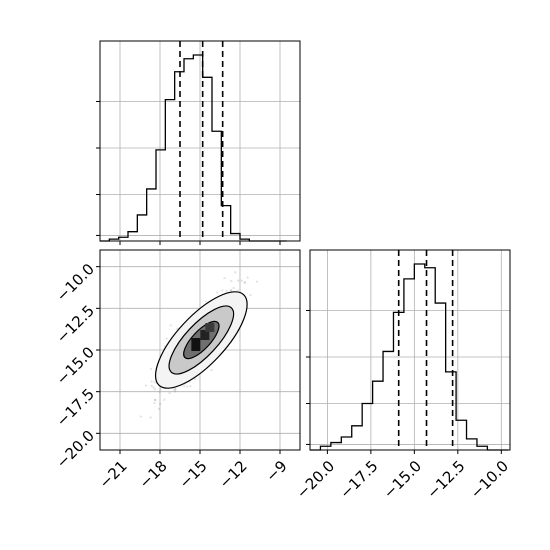 The height and width of the screenshot is (550, 550). I want to click on hist-1-grid, so click(200, 141).